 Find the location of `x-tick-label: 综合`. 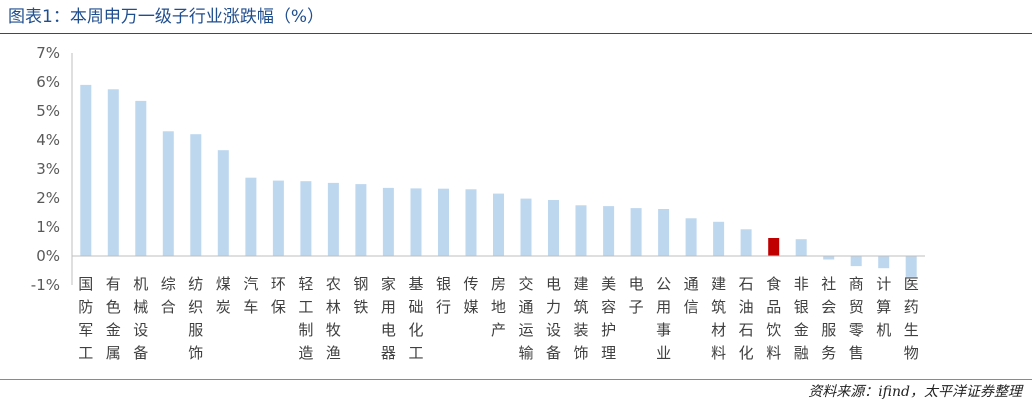

x-tick-label: 综合 is located at coordinates (168, 295).